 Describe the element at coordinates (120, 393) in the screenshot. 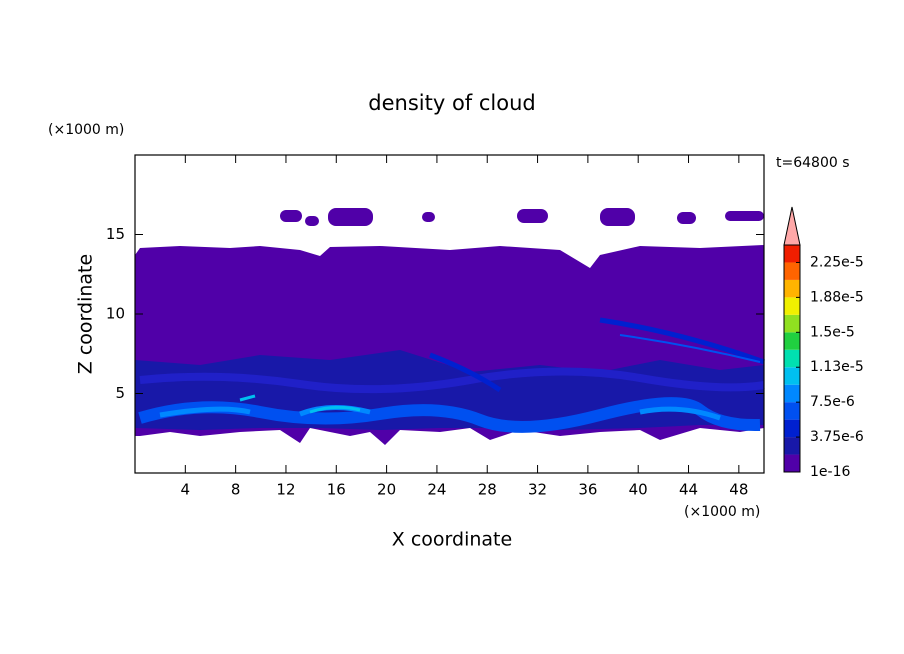

I see `y-tick-label: 5` at that location.